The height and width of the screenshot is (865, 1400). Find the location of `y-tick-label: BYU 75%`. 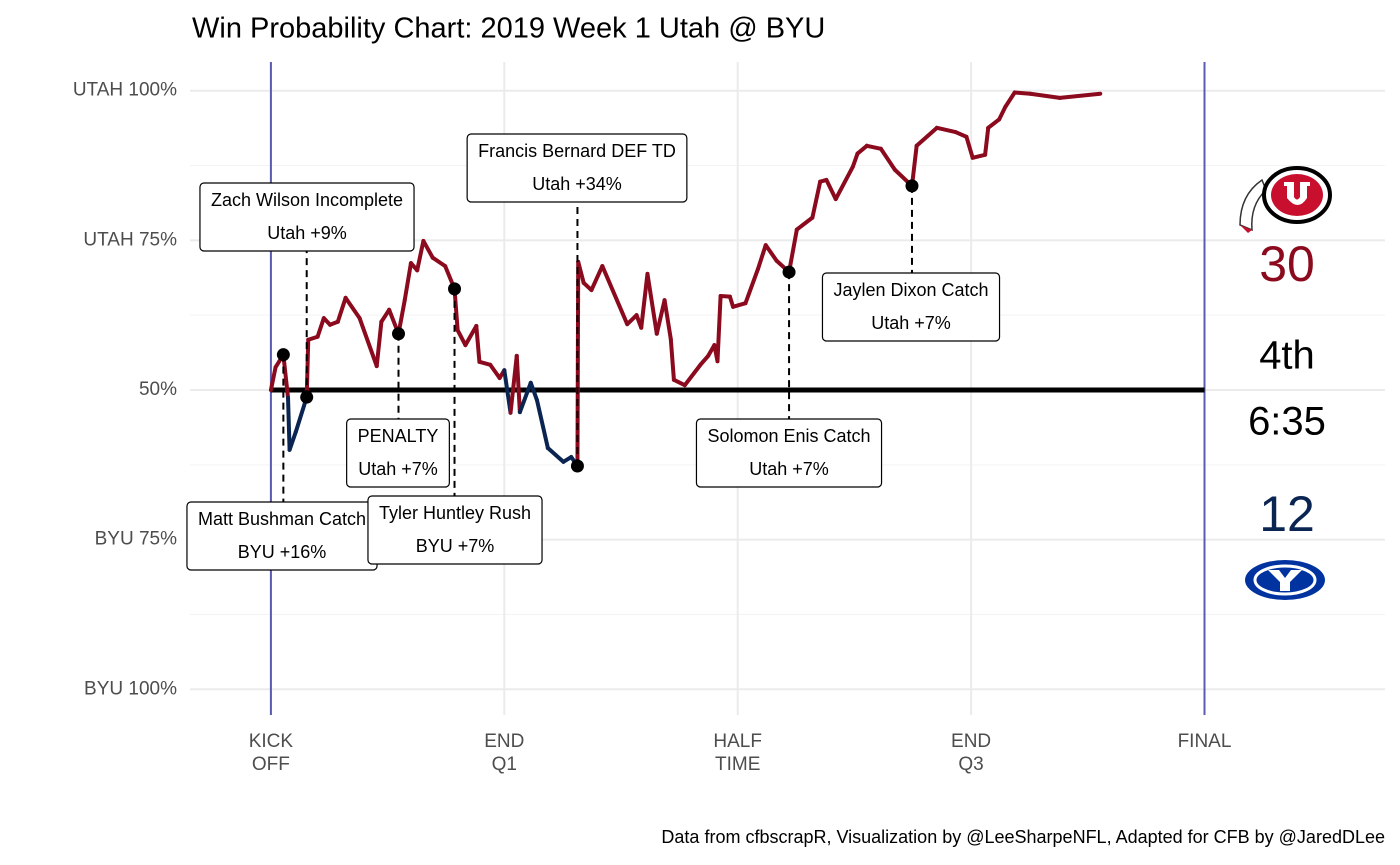

y-tick-label: BYU 75% is located at coordinates (136, 539).